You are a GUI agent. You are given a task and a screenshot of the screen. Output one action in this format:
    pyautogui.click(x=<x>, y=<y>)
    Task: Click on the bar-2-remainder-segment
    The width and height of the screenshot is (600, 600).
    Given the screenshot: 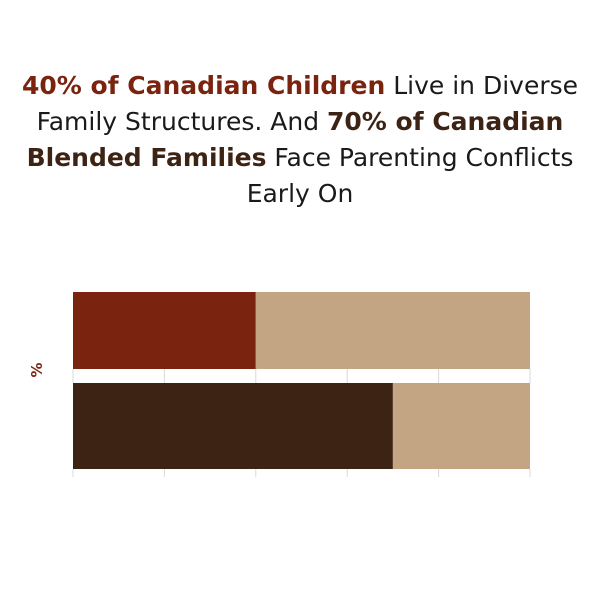 What is the action you would take?
    pyautogui.click(x=461, y=426)
    